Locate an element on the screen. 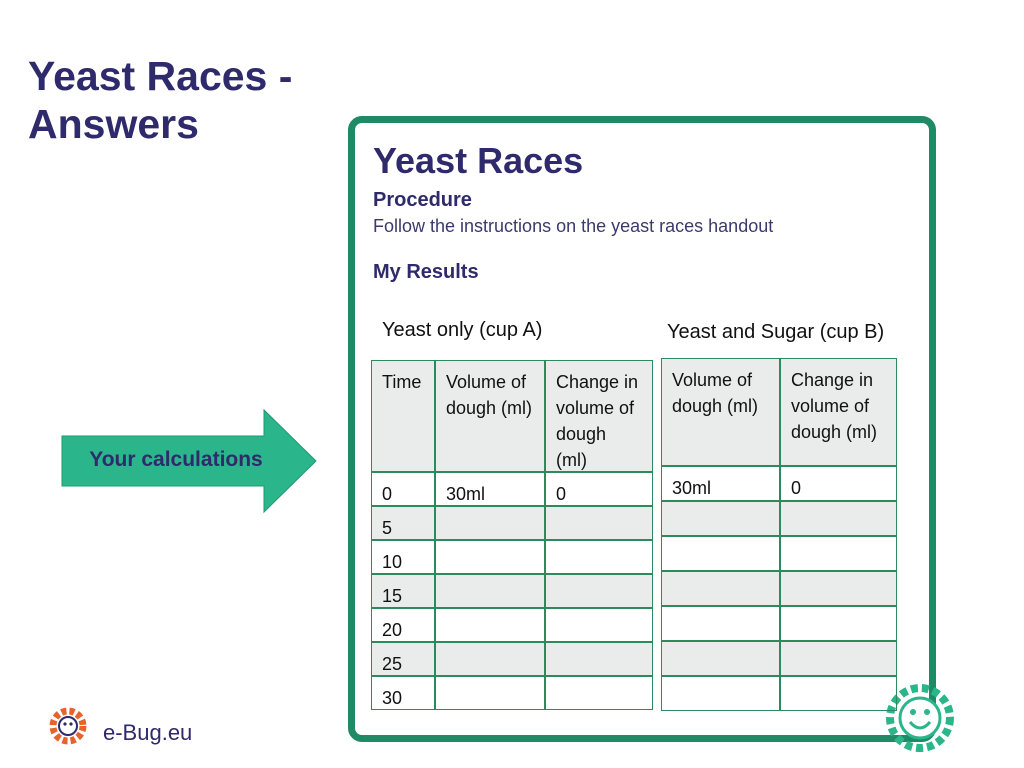  results-heading: My Results is located at coordinates (426, 272).